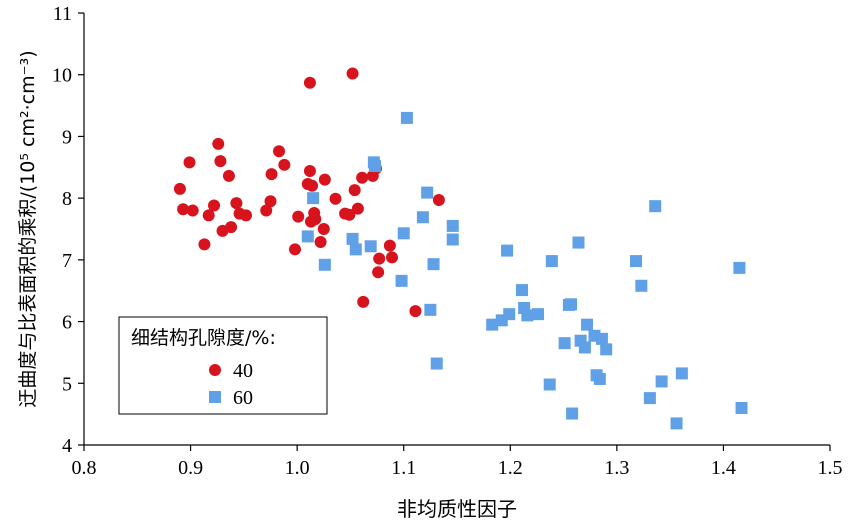  I want to click on y-tick-label: 6, so click(67, 323).